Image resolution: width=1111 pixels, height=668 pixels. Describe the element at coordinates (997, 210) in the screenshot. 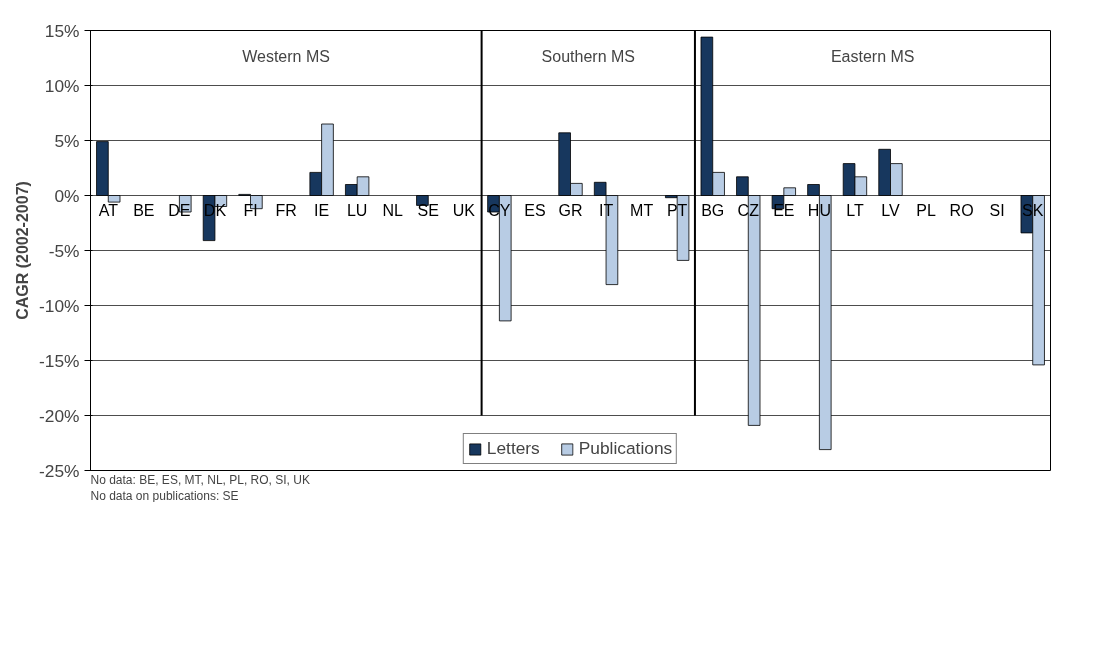

I see `x-tick-label: SI` at that location.